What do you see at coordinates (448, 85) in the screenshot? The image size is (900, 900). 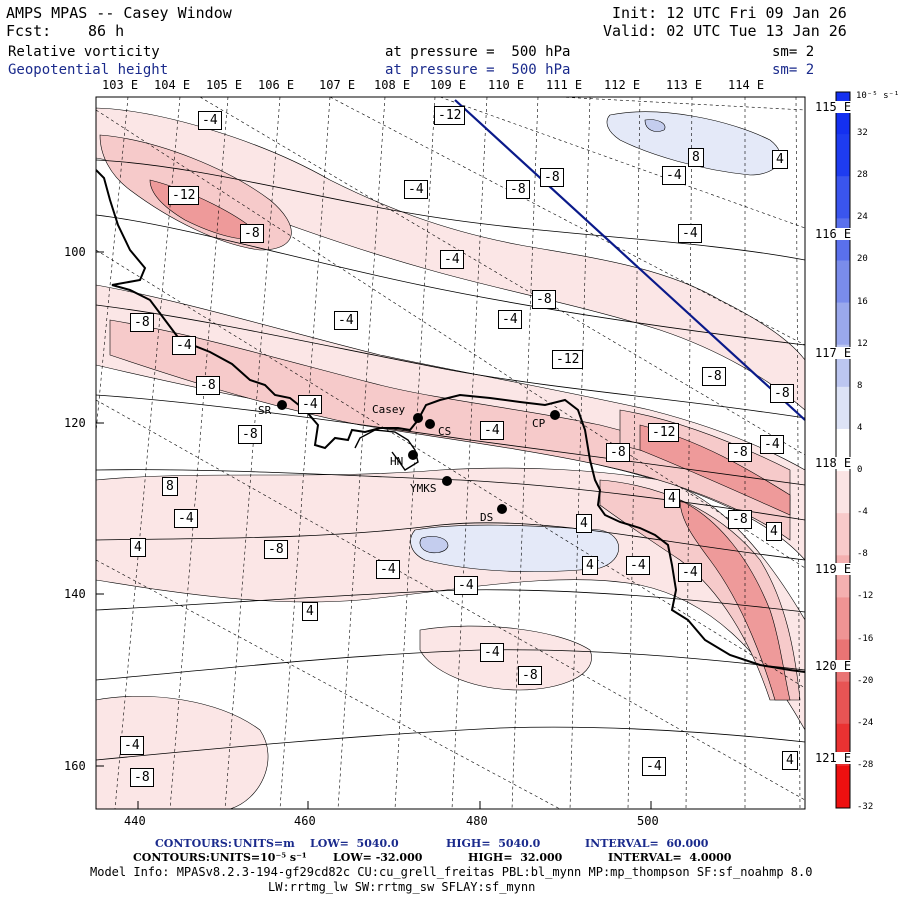 I see `lon-label-top: 109 E` at bounding box center [448, 85].